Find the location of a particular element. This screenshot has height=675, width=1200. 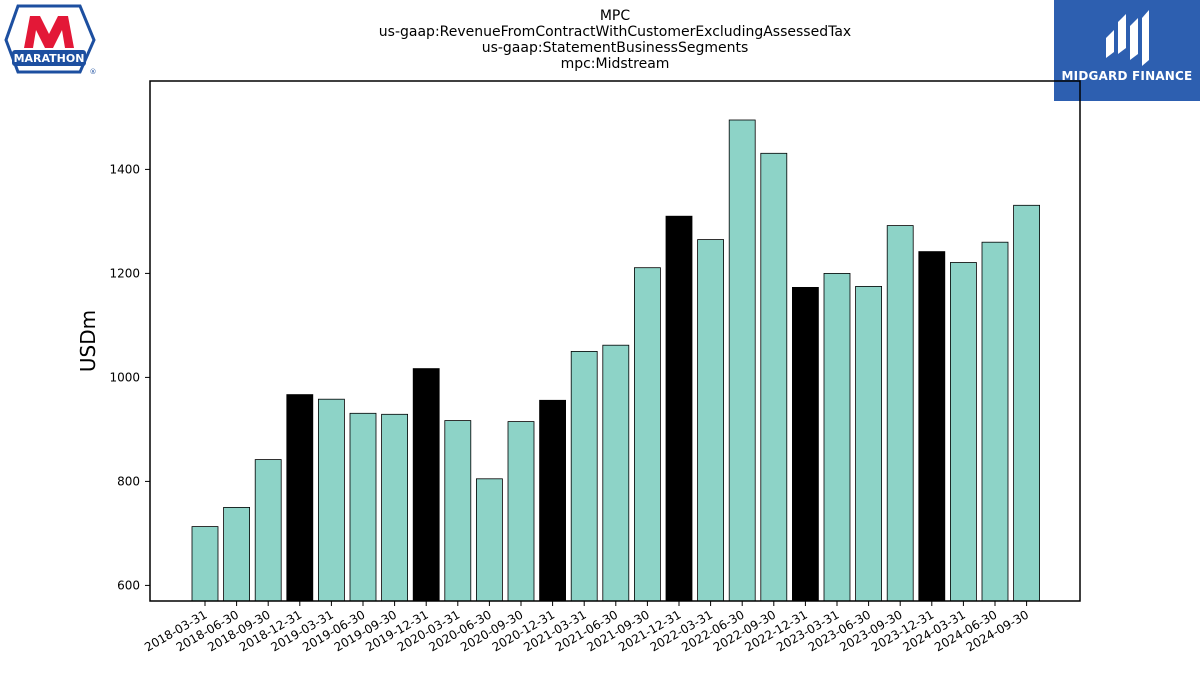

y-tick-label: 600 is located at coordinates (128, 585).